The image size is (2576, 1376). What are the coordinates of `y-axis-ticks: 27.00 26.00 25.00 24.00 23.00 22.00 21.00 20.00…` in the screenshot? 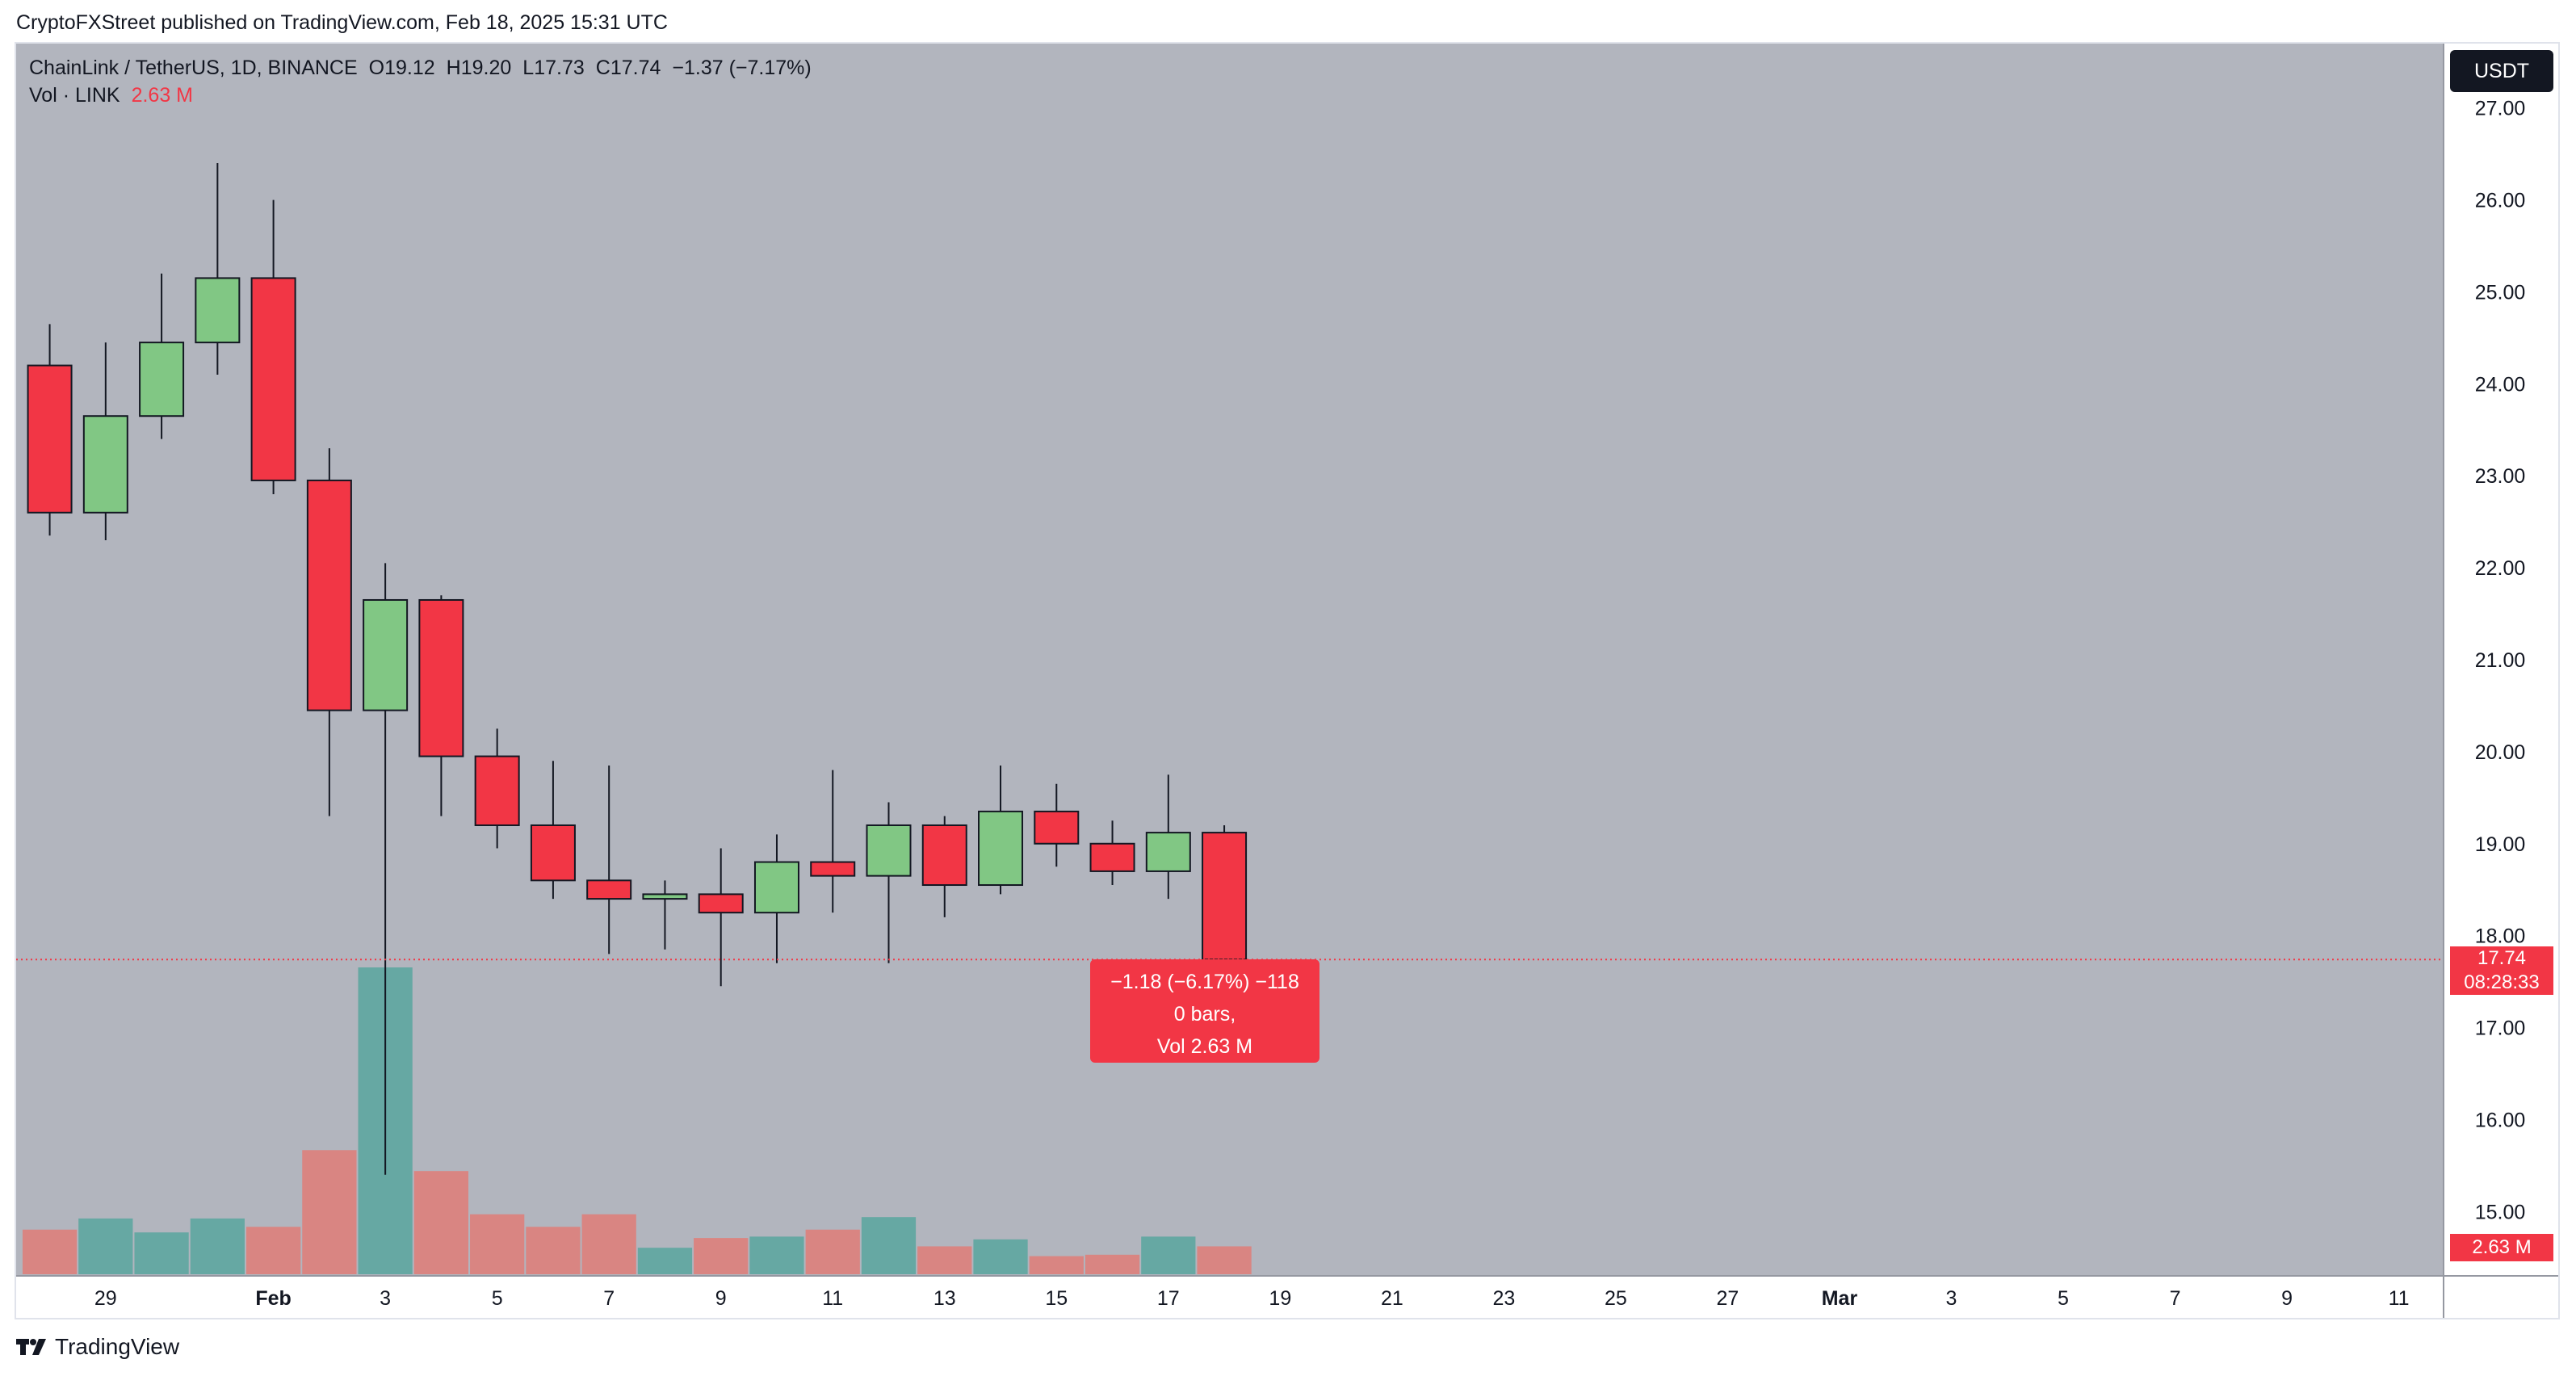 It's located at (2500, 661).